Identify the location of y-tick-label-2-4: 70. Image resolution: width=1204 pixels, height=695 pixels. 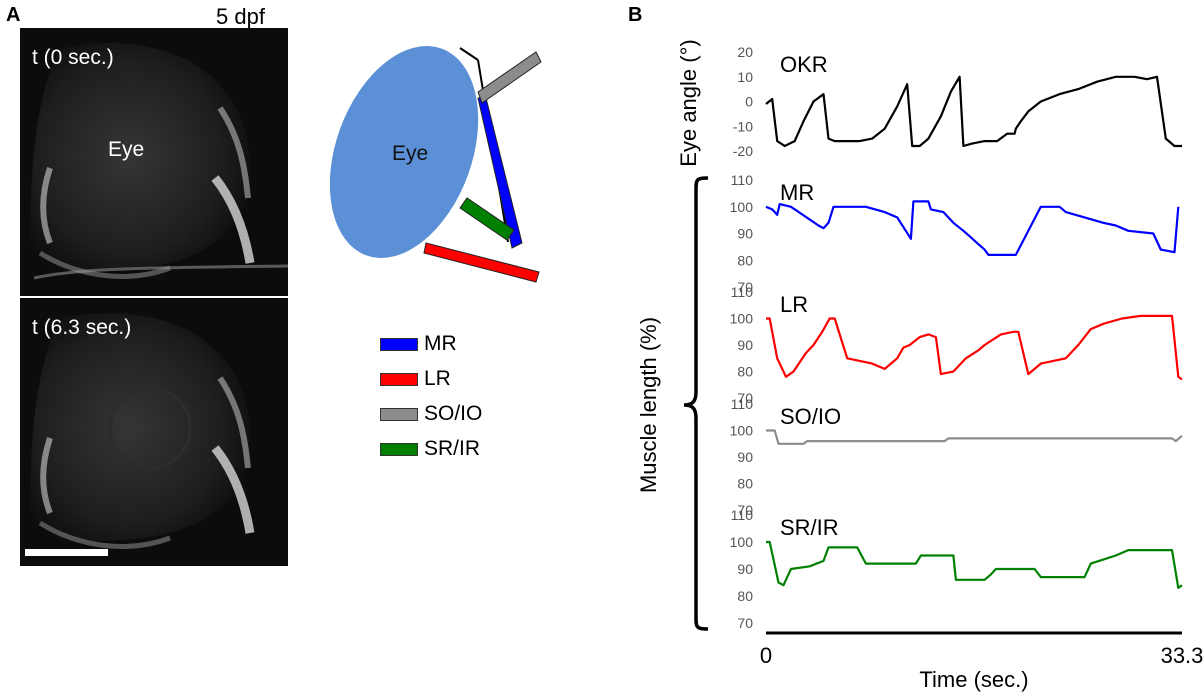
(745, 398).